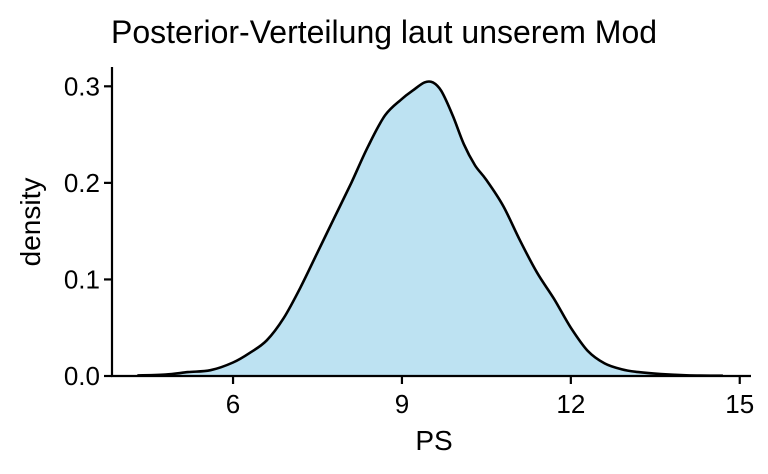 This screenshot has width=768, height=474. Describe the element at coordinates (30, 222) in the screenshot. I see `y-axis-label: density` at that location.